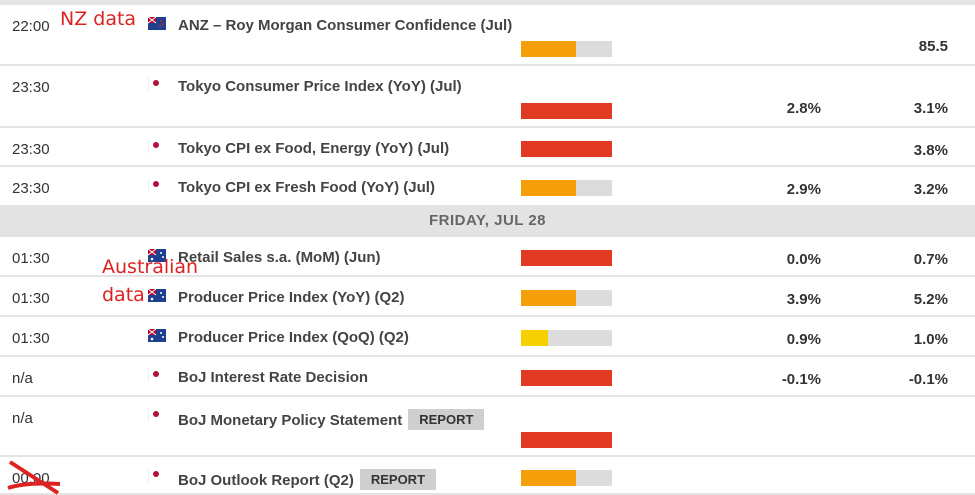 This screenshot has height=495, width=975. I want to click on event-title: BoJ Outlook Report (Q2) REPORT, so click(307, 479).